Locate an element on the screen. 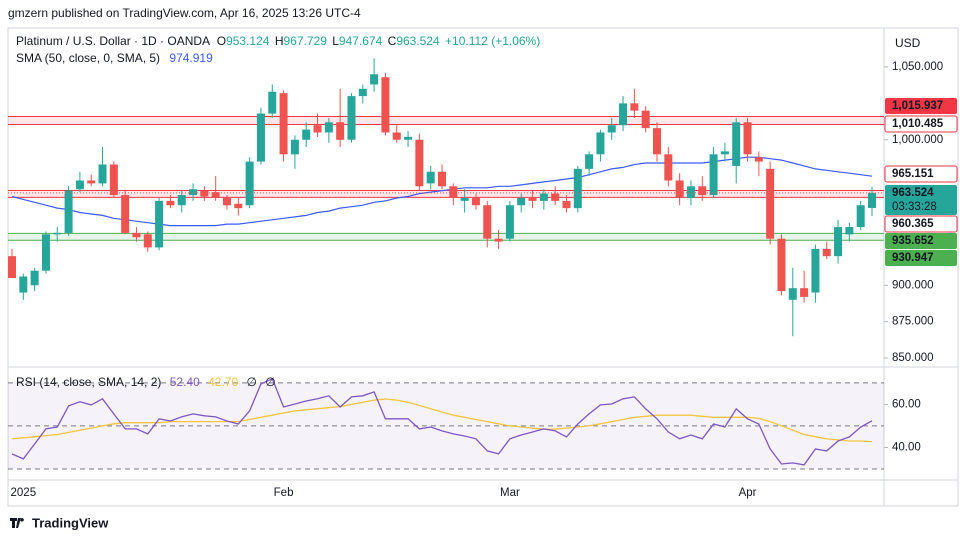  x-tick-label: Apr is located at coordinates (748, 493).